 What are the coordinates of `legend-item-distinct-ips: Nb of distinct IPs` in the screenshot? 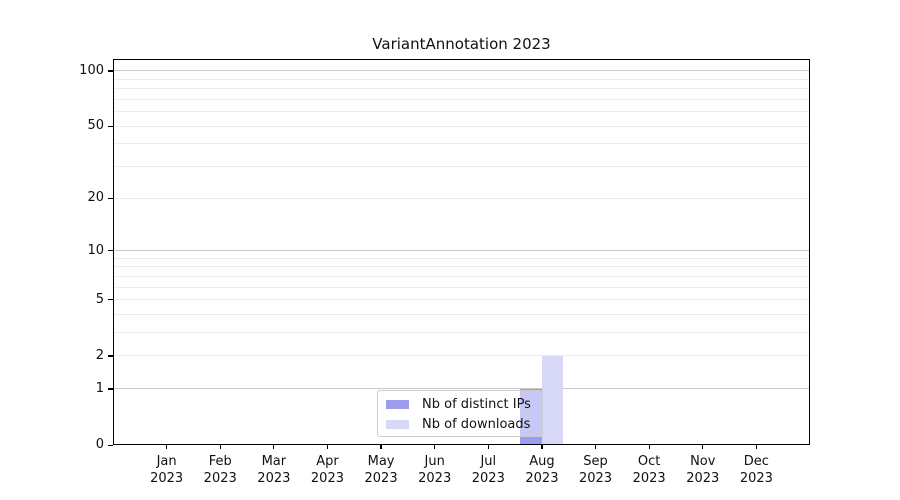 It's located at (460, 404).